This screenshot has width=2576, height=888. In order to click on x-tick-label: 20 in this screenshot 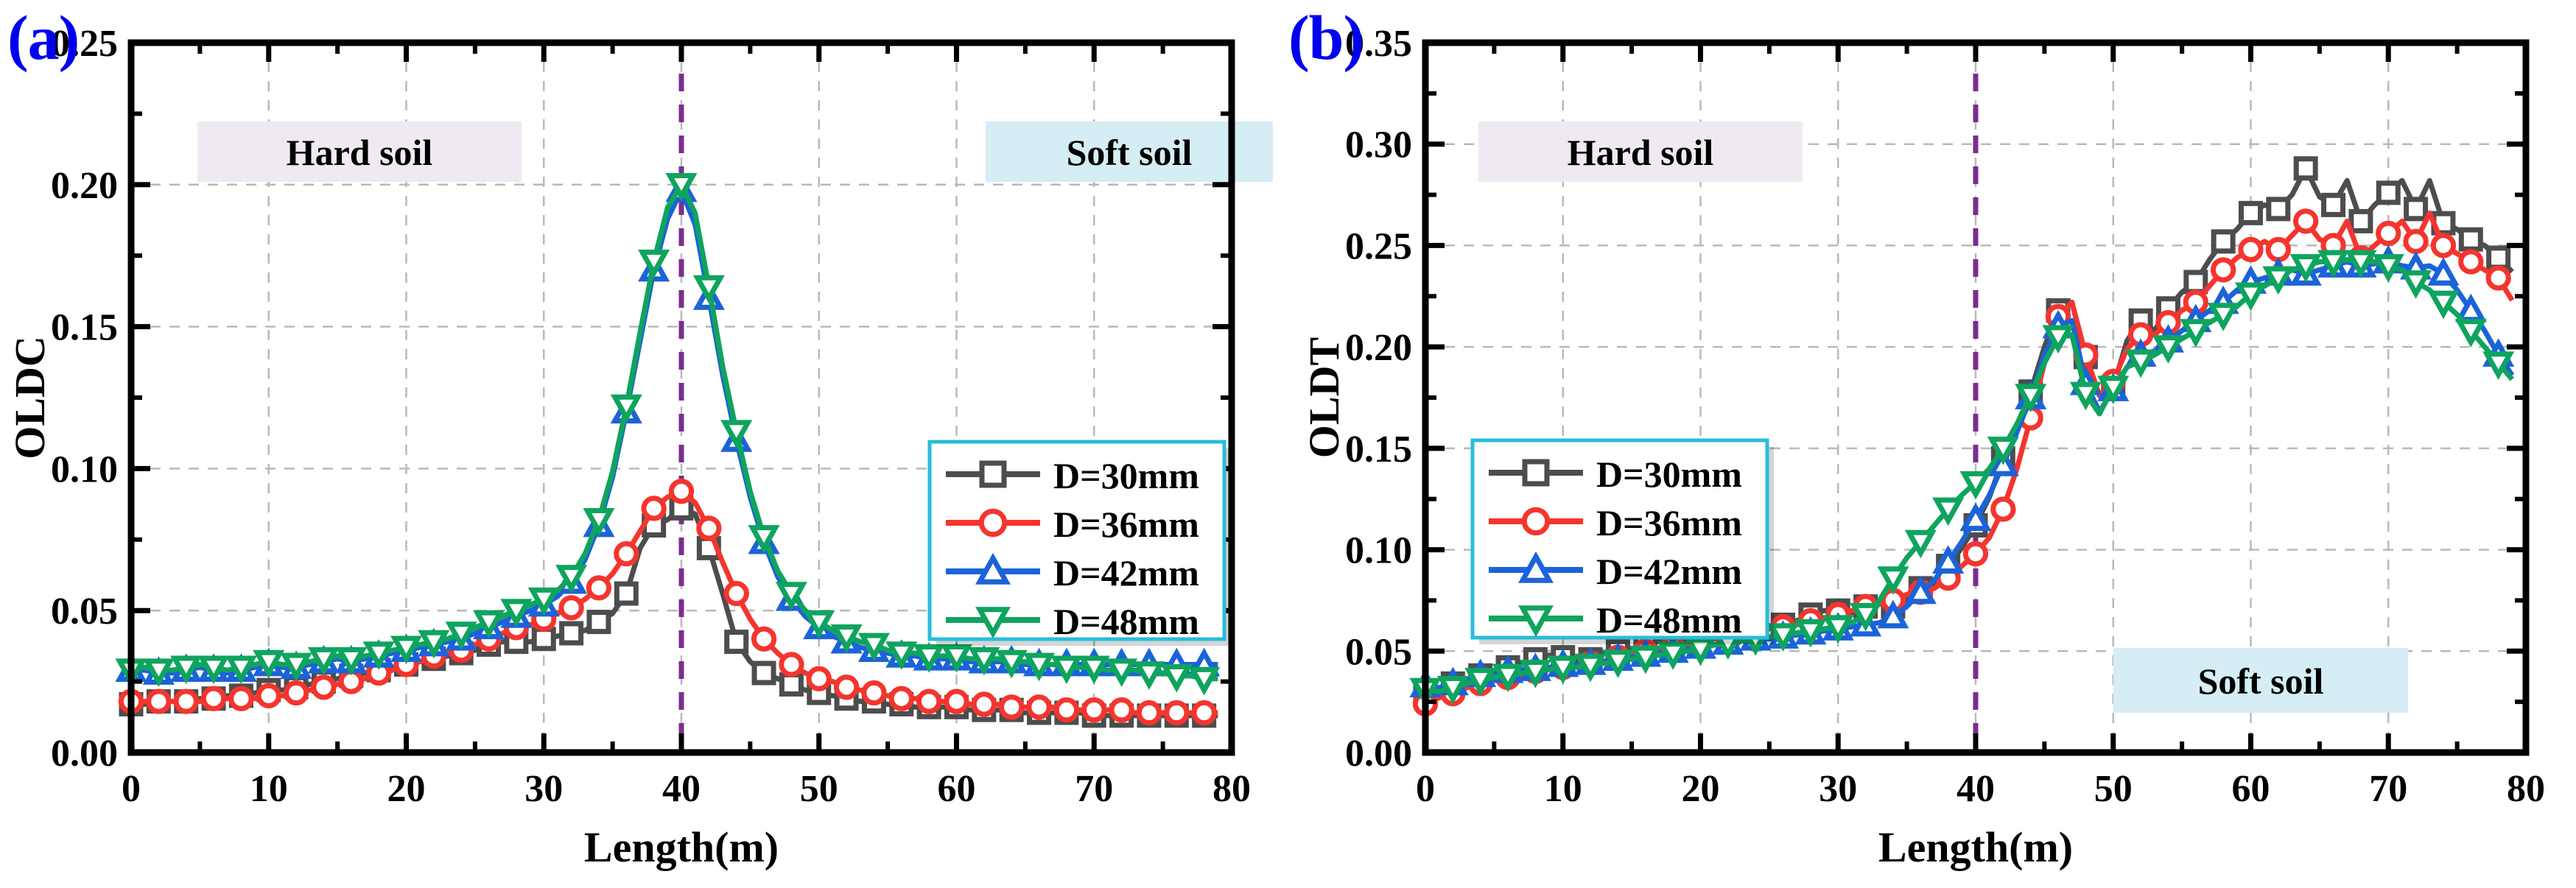, I will do `click(406, 789)`.